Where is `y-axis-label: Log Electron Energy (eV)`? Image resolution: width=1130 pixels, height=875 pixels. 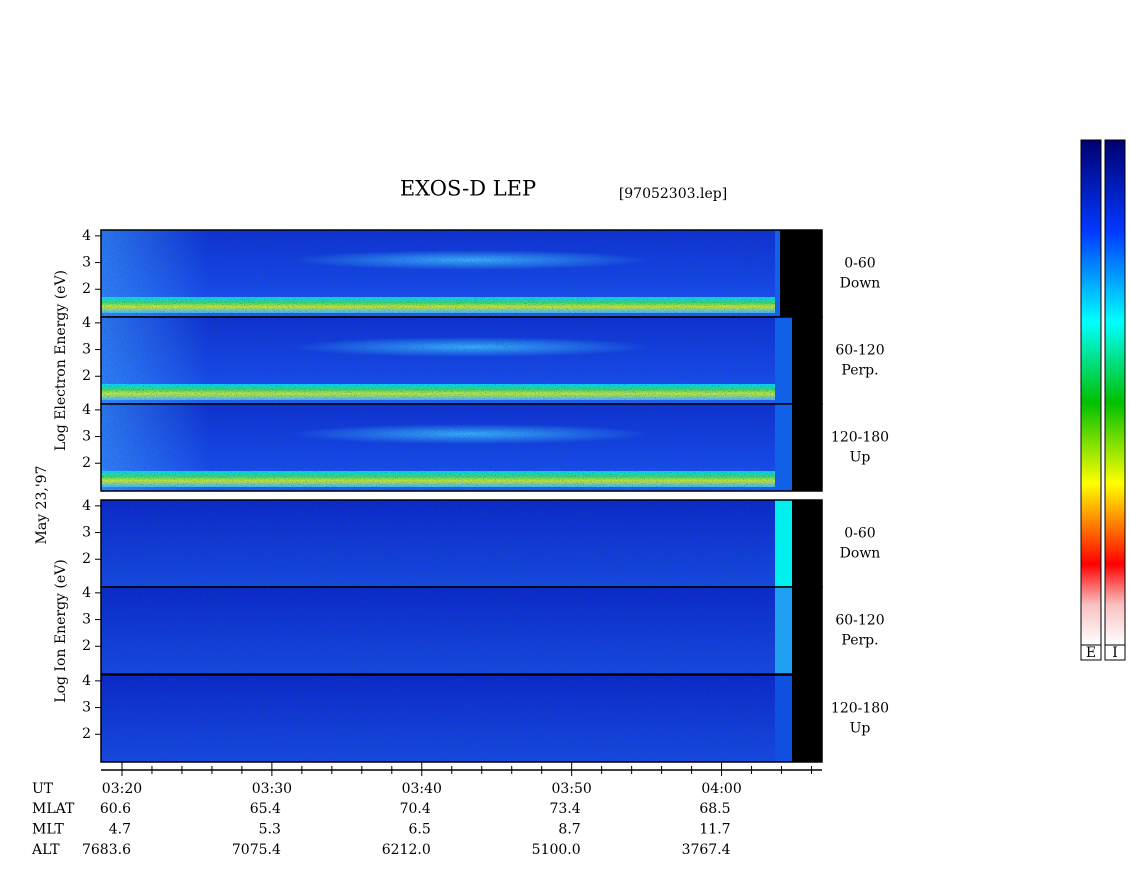 y-axis-label: Log Electron Energy (eV) is located at coordinates (61, 360).